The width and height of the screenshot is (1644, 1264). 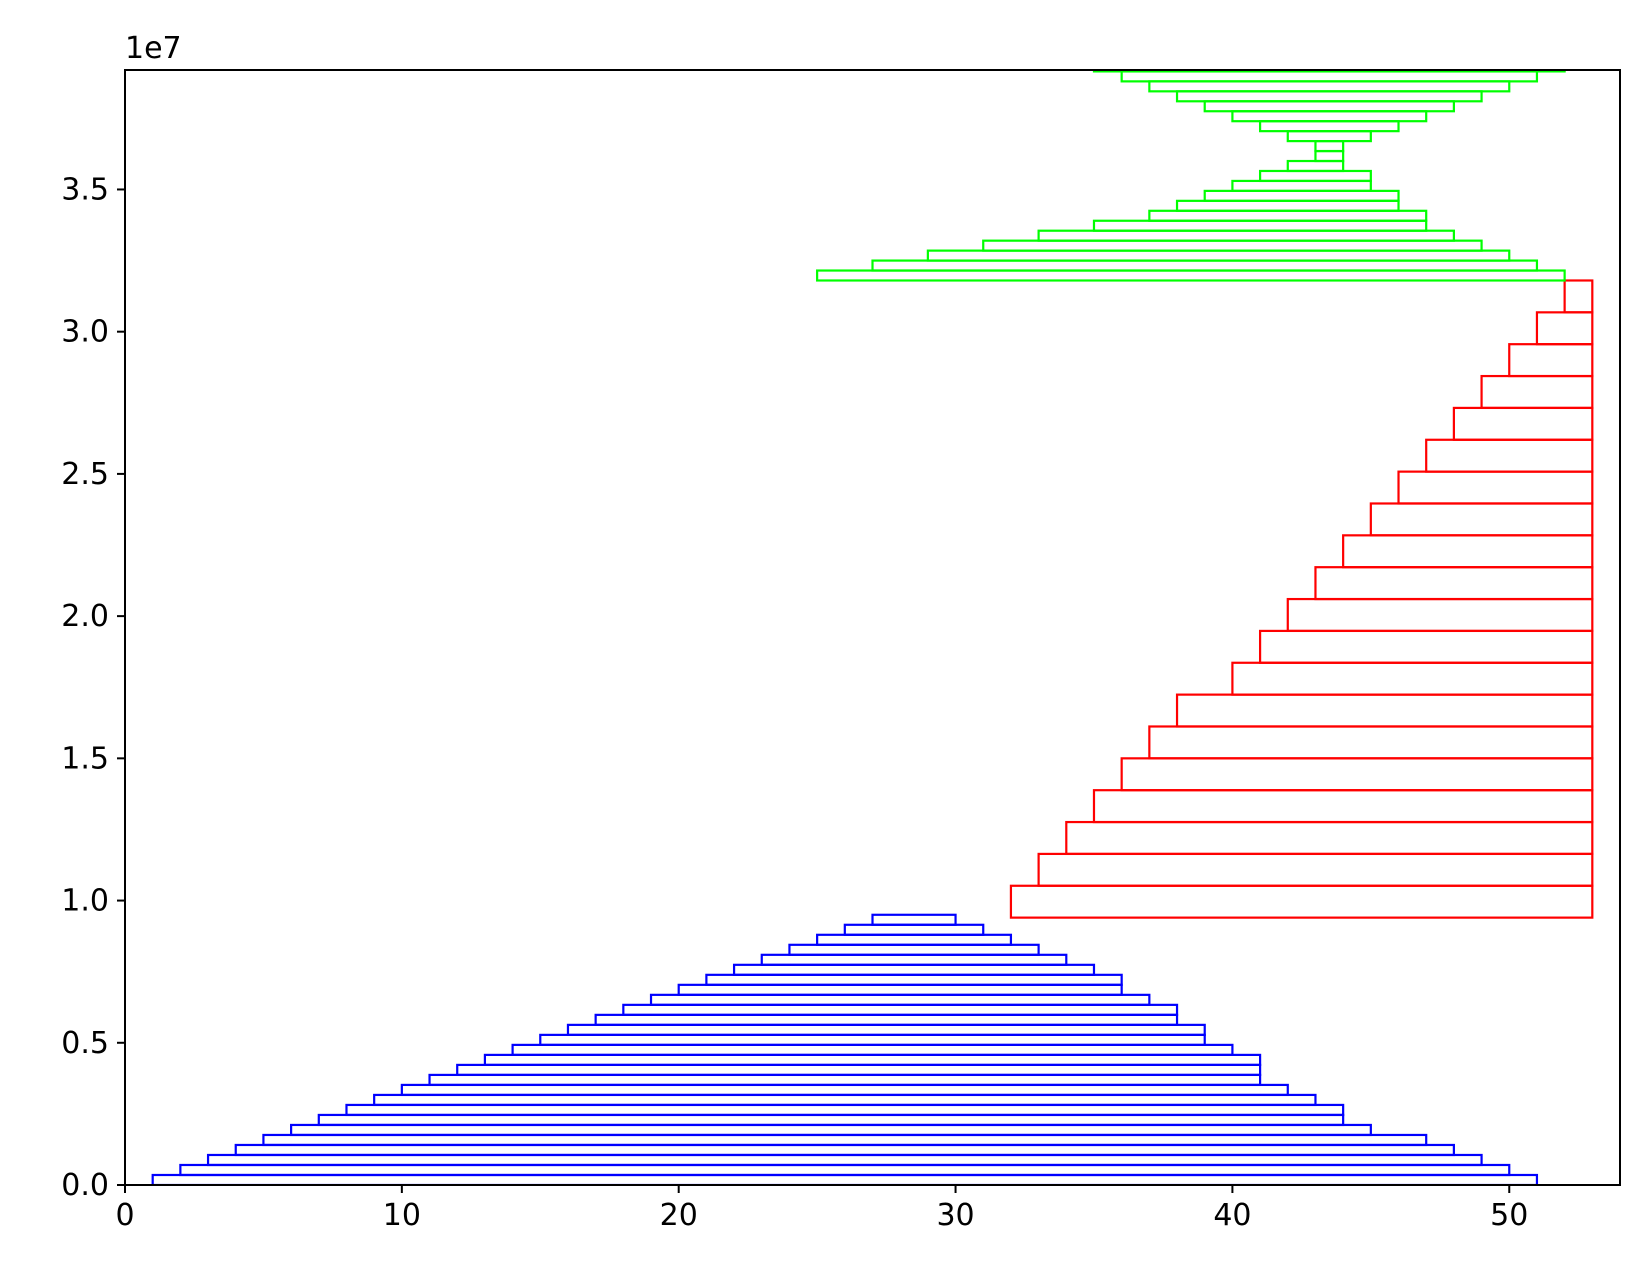 What do you see at coordinates (93, 687) in the screenshot?
I see `y-axis: 0.0 0.5 1.0 1.5 2.0 2.5 3.0 3.5` at bounding box center [93, 687].